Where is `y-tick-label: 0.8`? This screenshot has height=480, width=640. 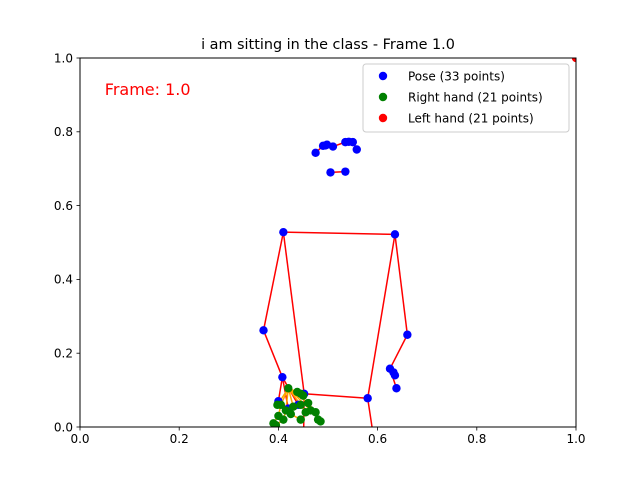
y-tick-label: 0.8 is located at coordinates (63, 132).